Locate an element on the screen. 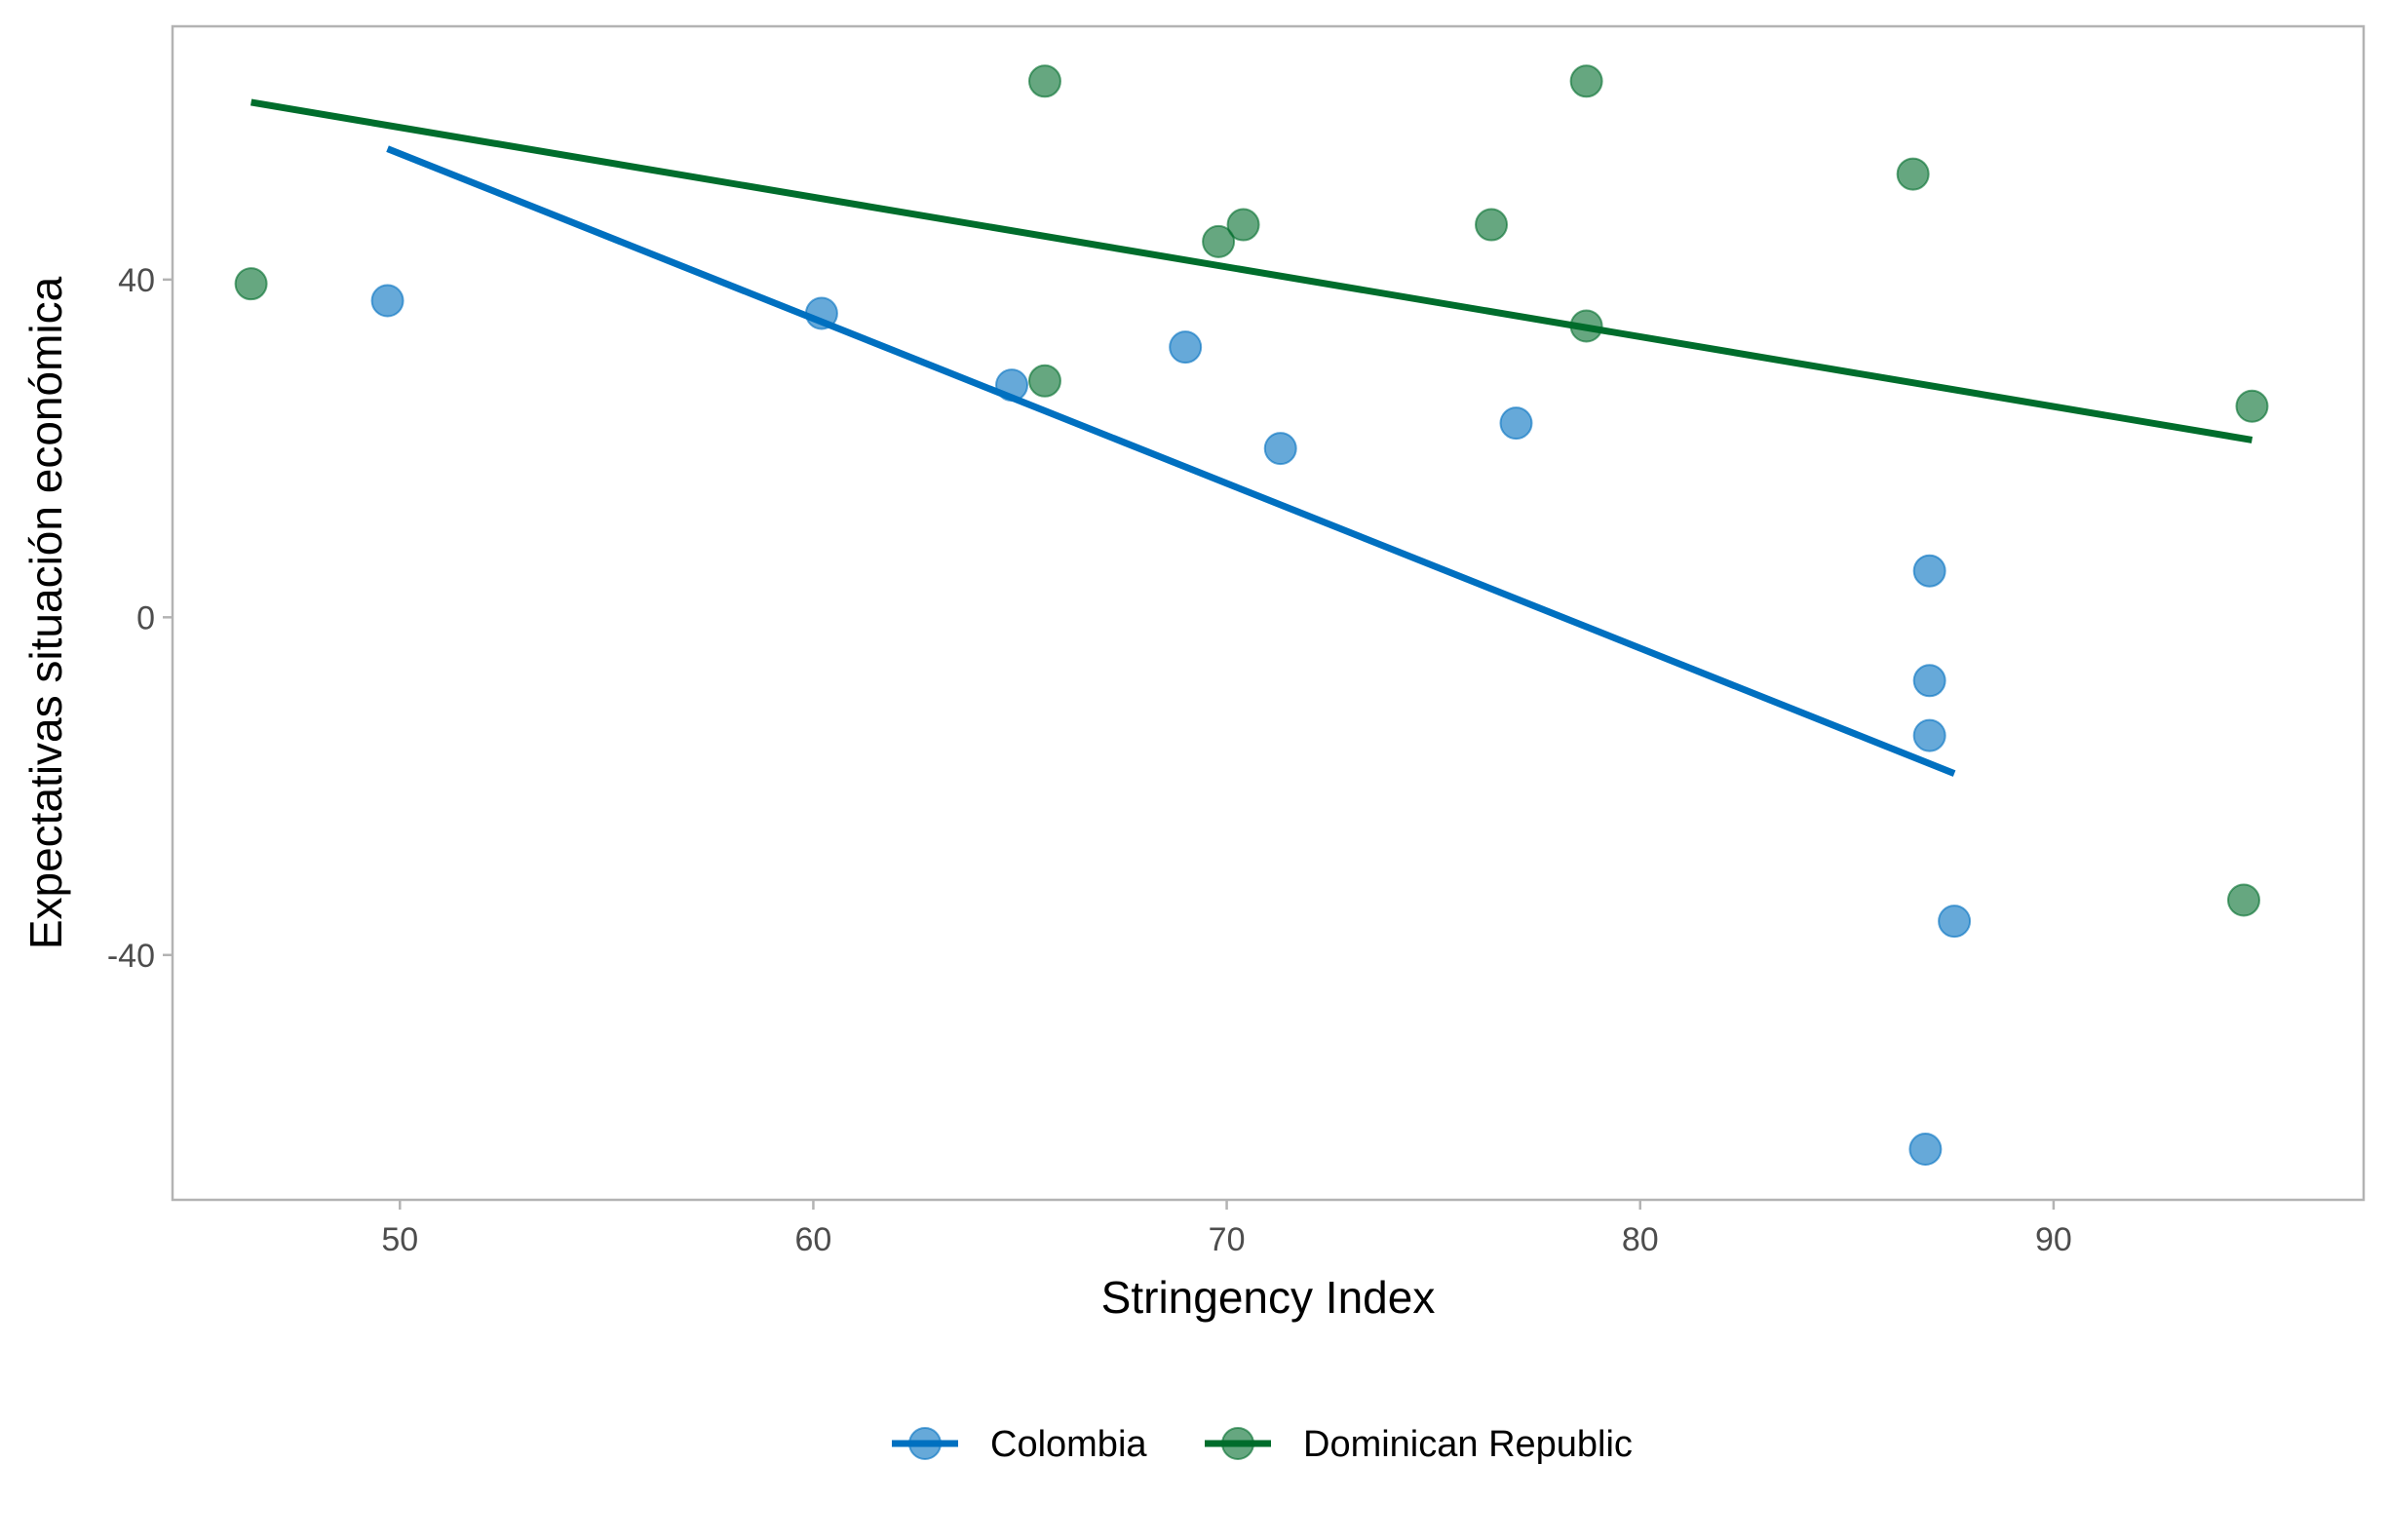  y-tick-label: -40 is located at coordinates (131, 956).